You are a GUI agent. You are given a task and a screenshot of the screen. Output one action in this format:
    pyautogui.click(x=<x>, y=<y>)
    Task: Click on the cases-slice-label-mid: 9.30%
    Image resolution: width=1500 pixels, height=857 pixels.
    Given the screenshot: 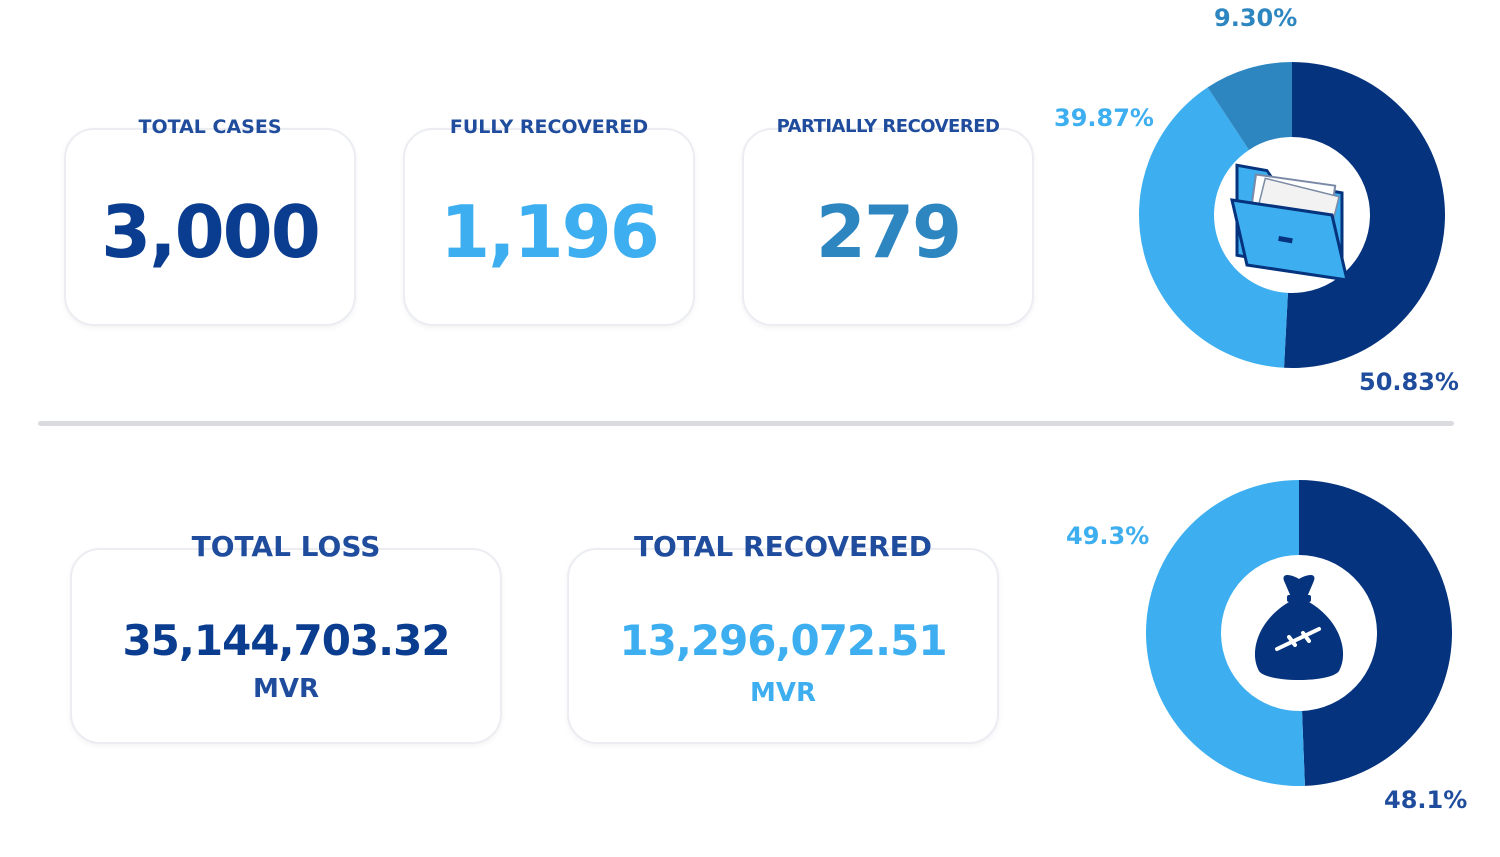 What is the action you would take?
    pyautogui.click(x=1256, y=18)
    